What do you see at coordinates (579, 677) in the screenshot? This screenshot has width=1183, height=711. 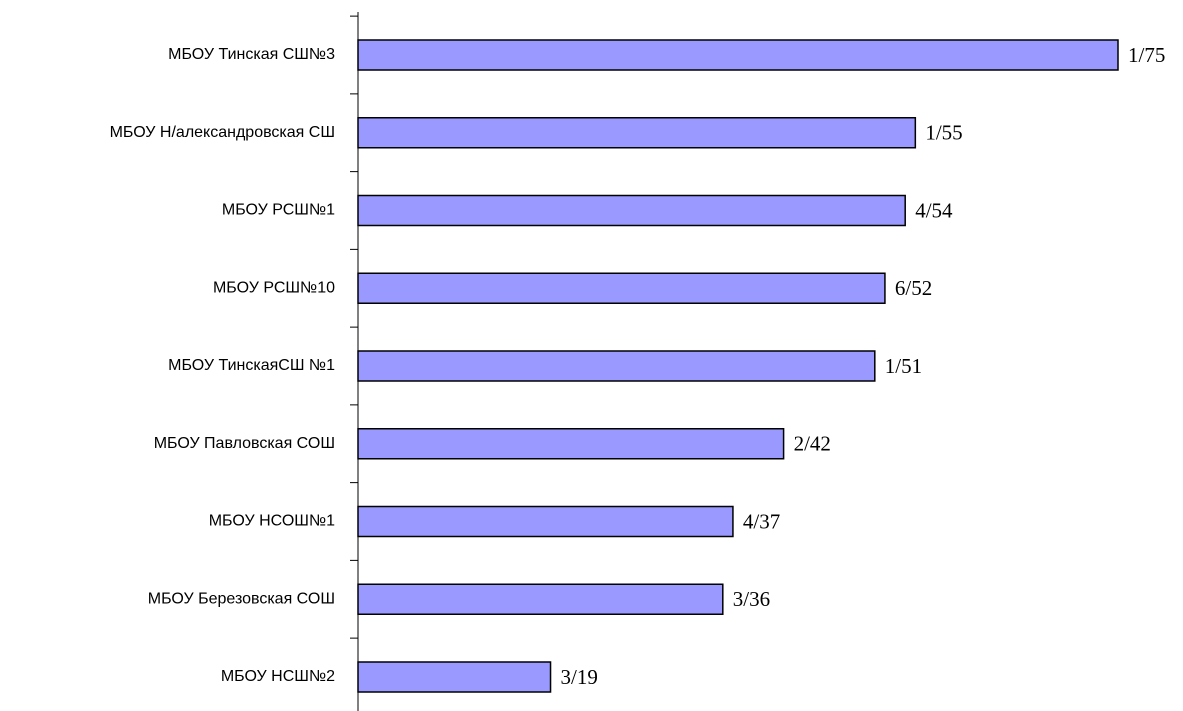 I see `data-label: 3/19` at bounding box center [579, 677].